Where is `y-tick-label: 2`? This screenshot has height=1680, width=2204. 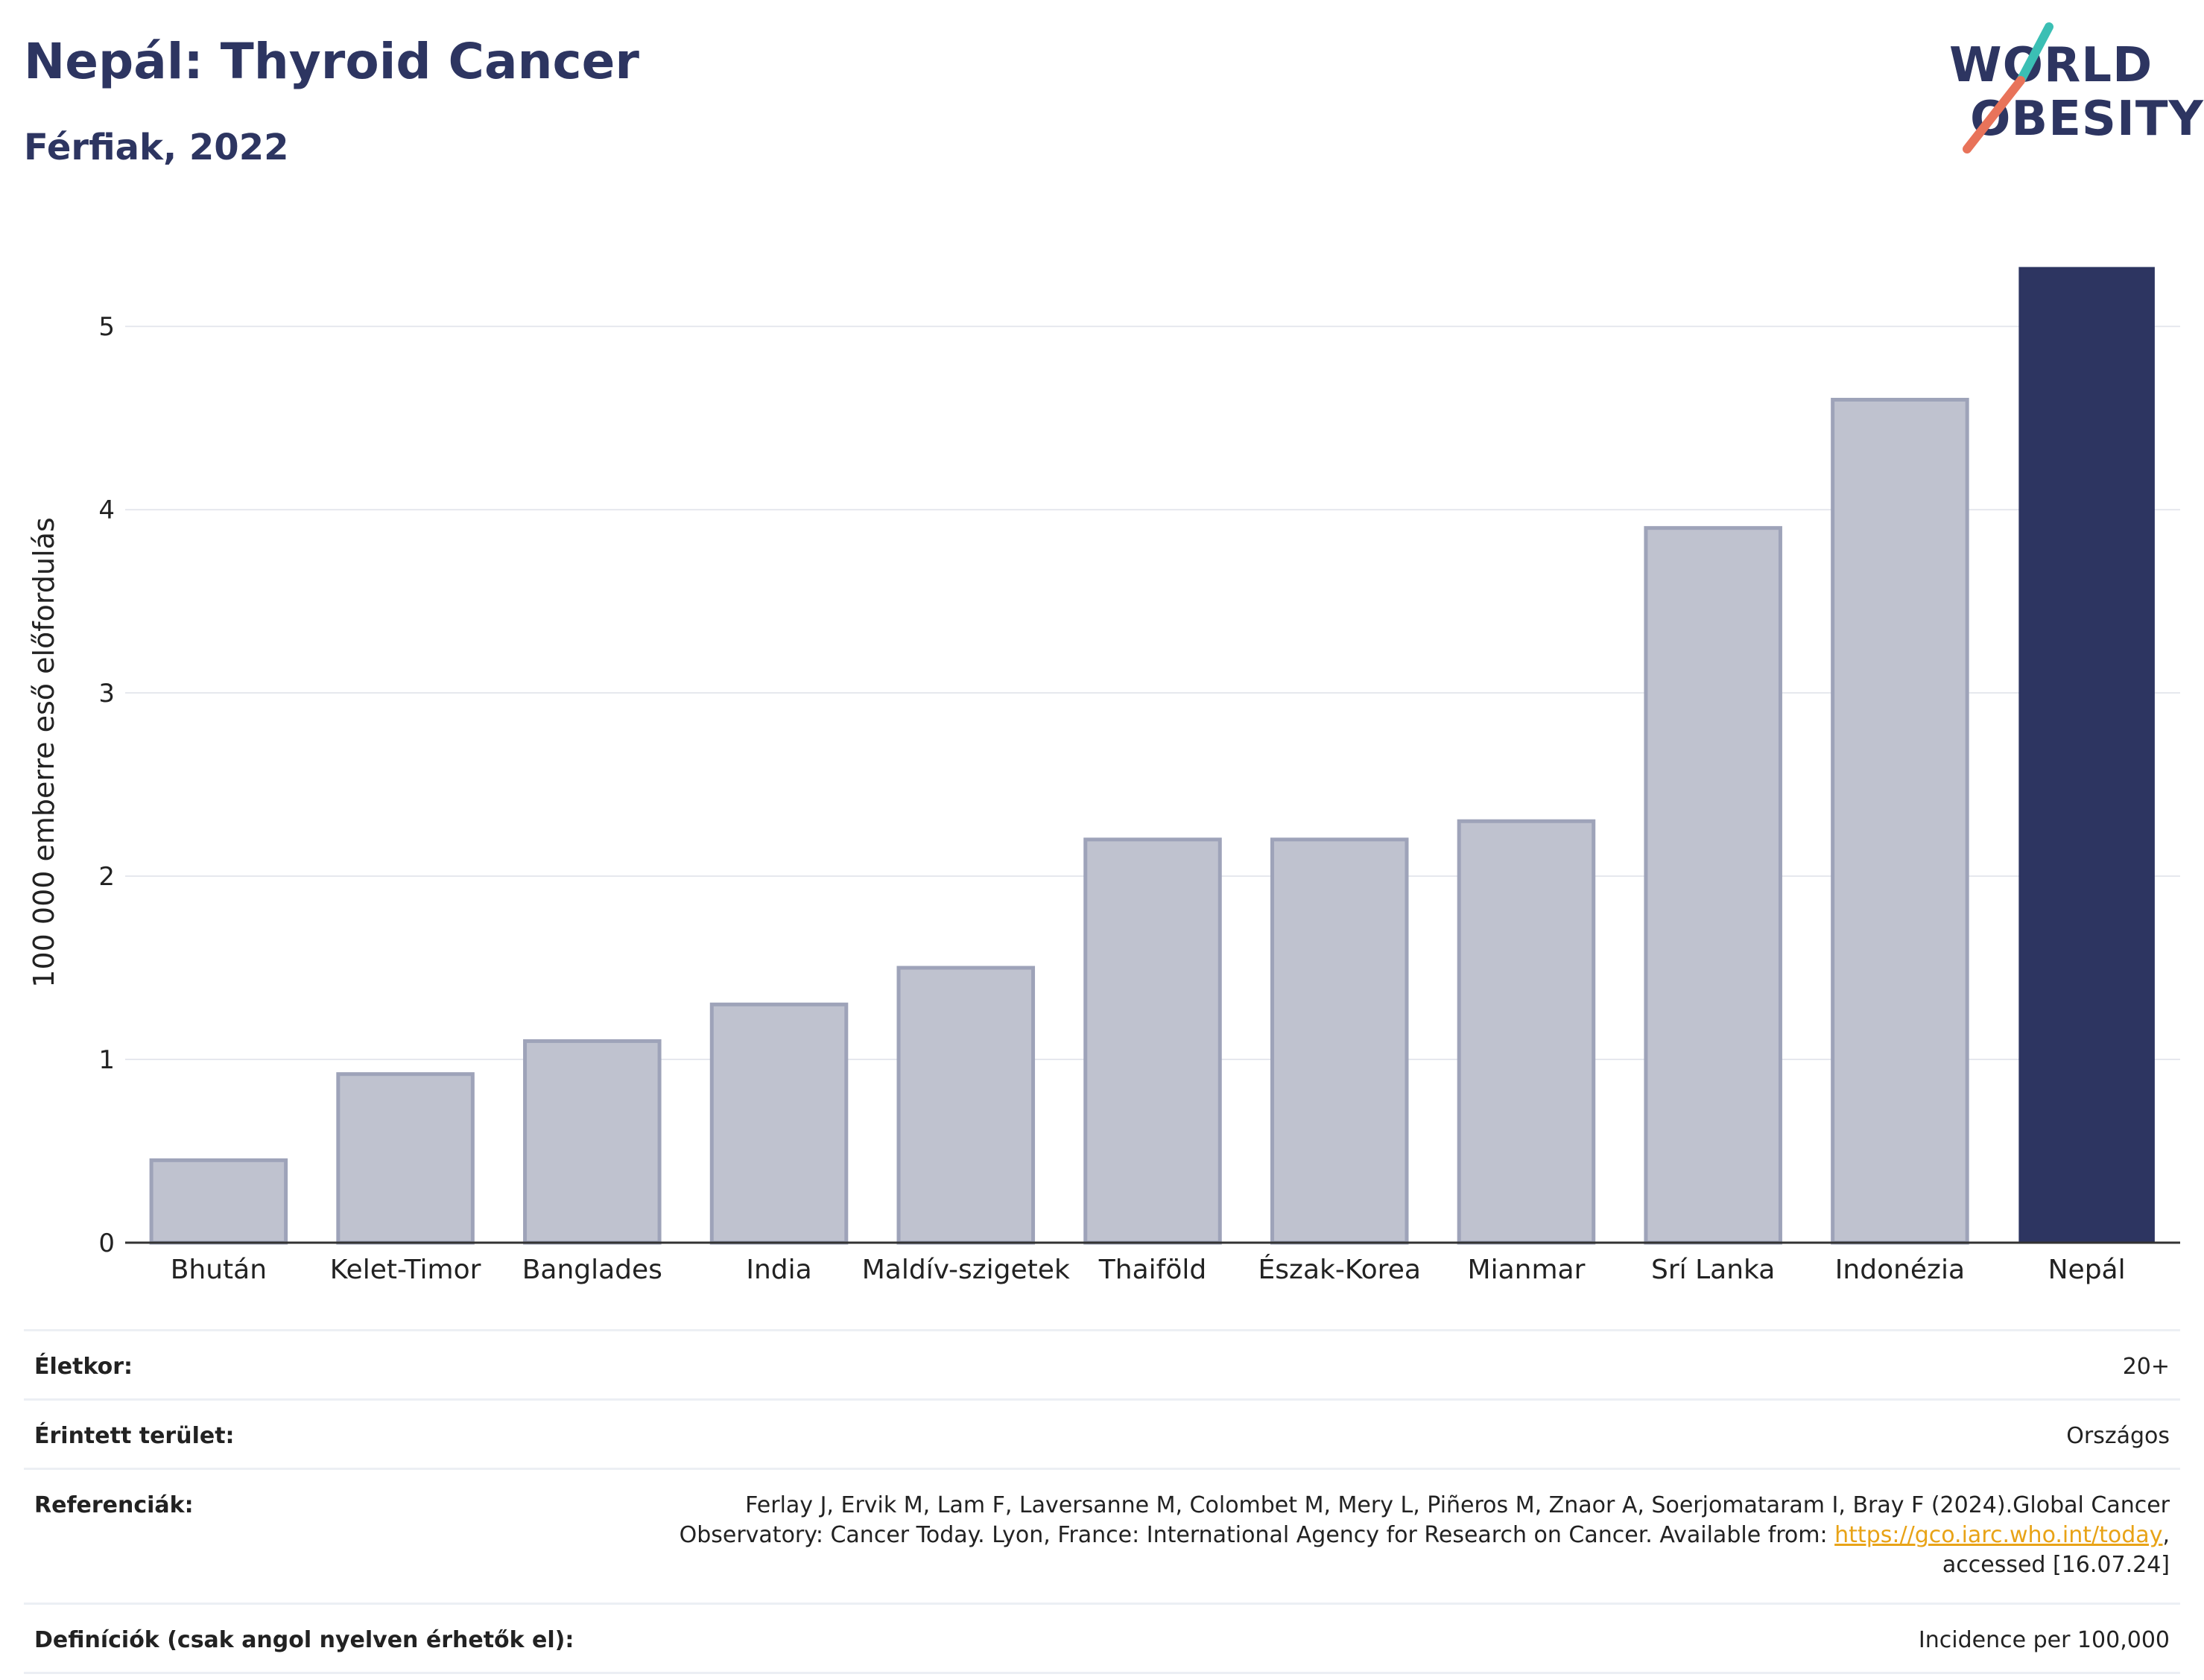
y-tick-label: 2 is located at coordinates (106, 877).